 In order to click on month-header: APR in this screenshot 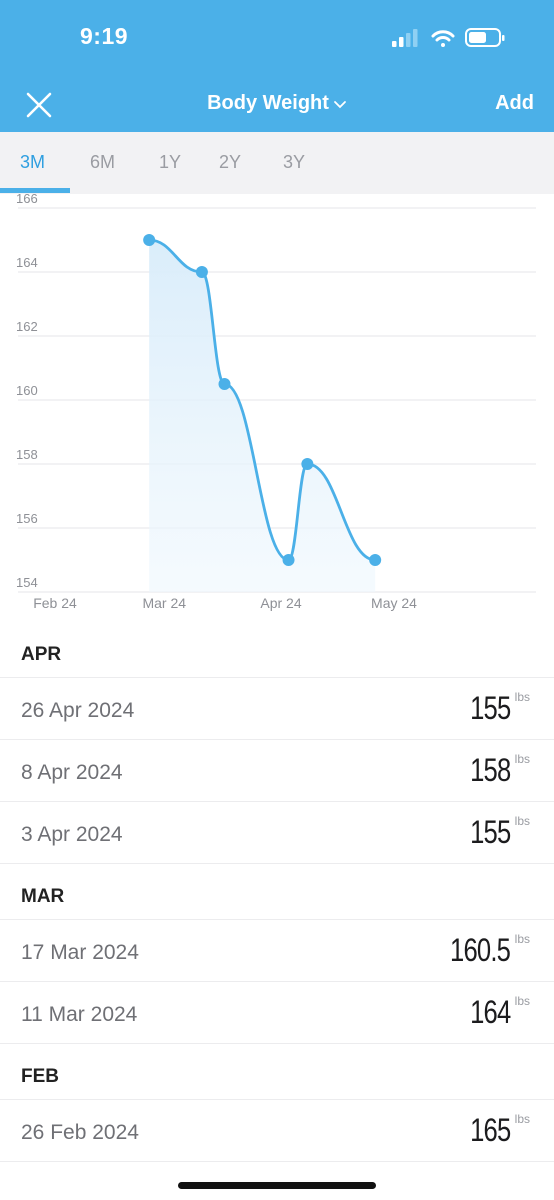, I will do `click(277, 650)`.